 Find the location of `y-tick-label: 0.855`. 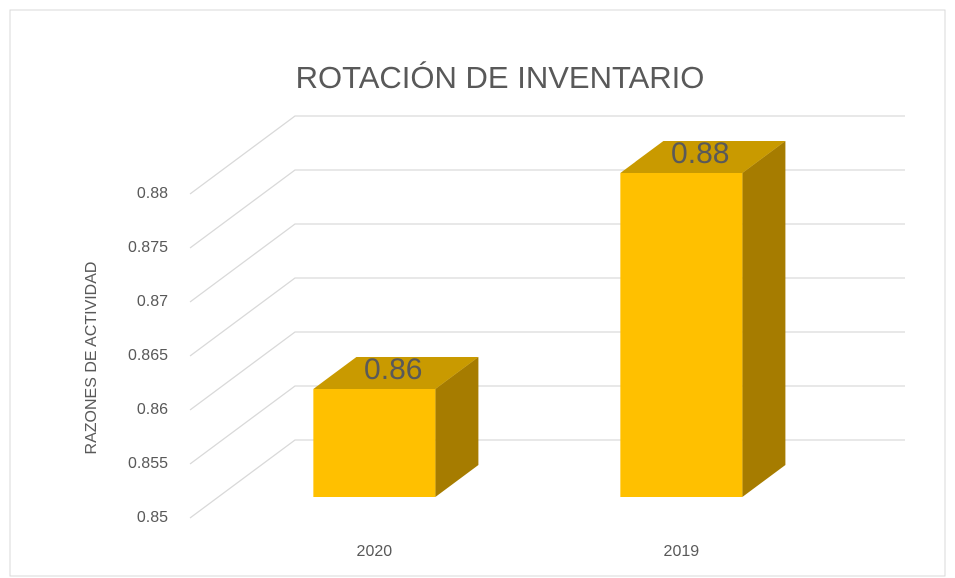

y-tick-label: 0.855 is located at coordinates (148, 463).